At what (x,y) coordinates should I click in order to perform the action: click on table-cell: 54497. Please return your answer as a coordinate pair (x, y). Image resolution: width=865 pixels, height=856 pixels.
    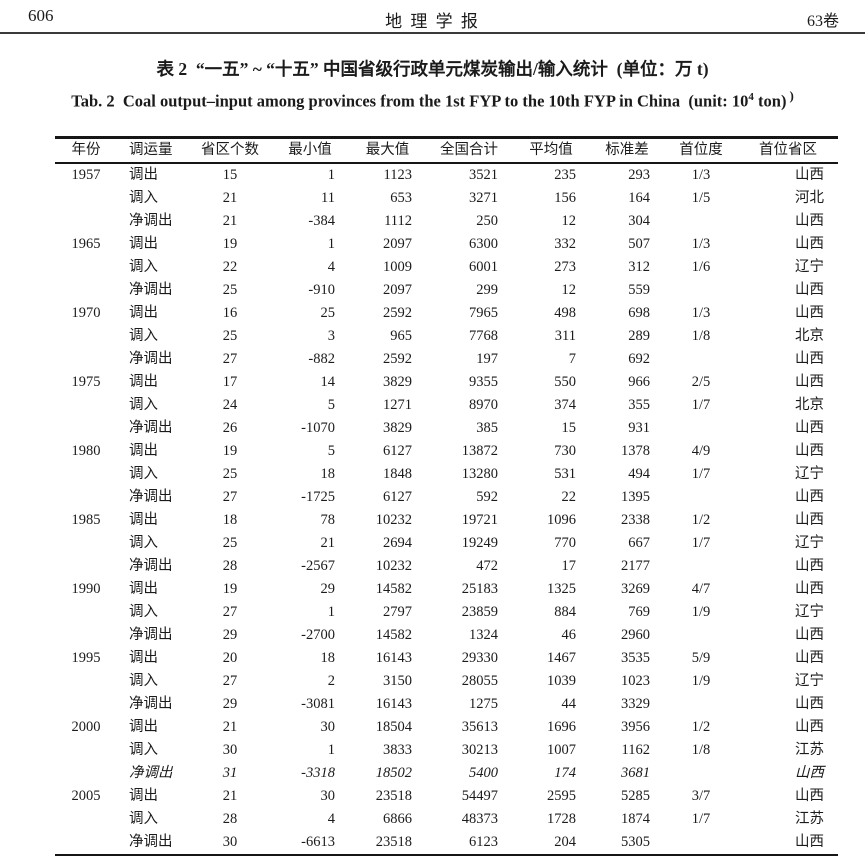
    Looking at the image, I should click on (479, 795).